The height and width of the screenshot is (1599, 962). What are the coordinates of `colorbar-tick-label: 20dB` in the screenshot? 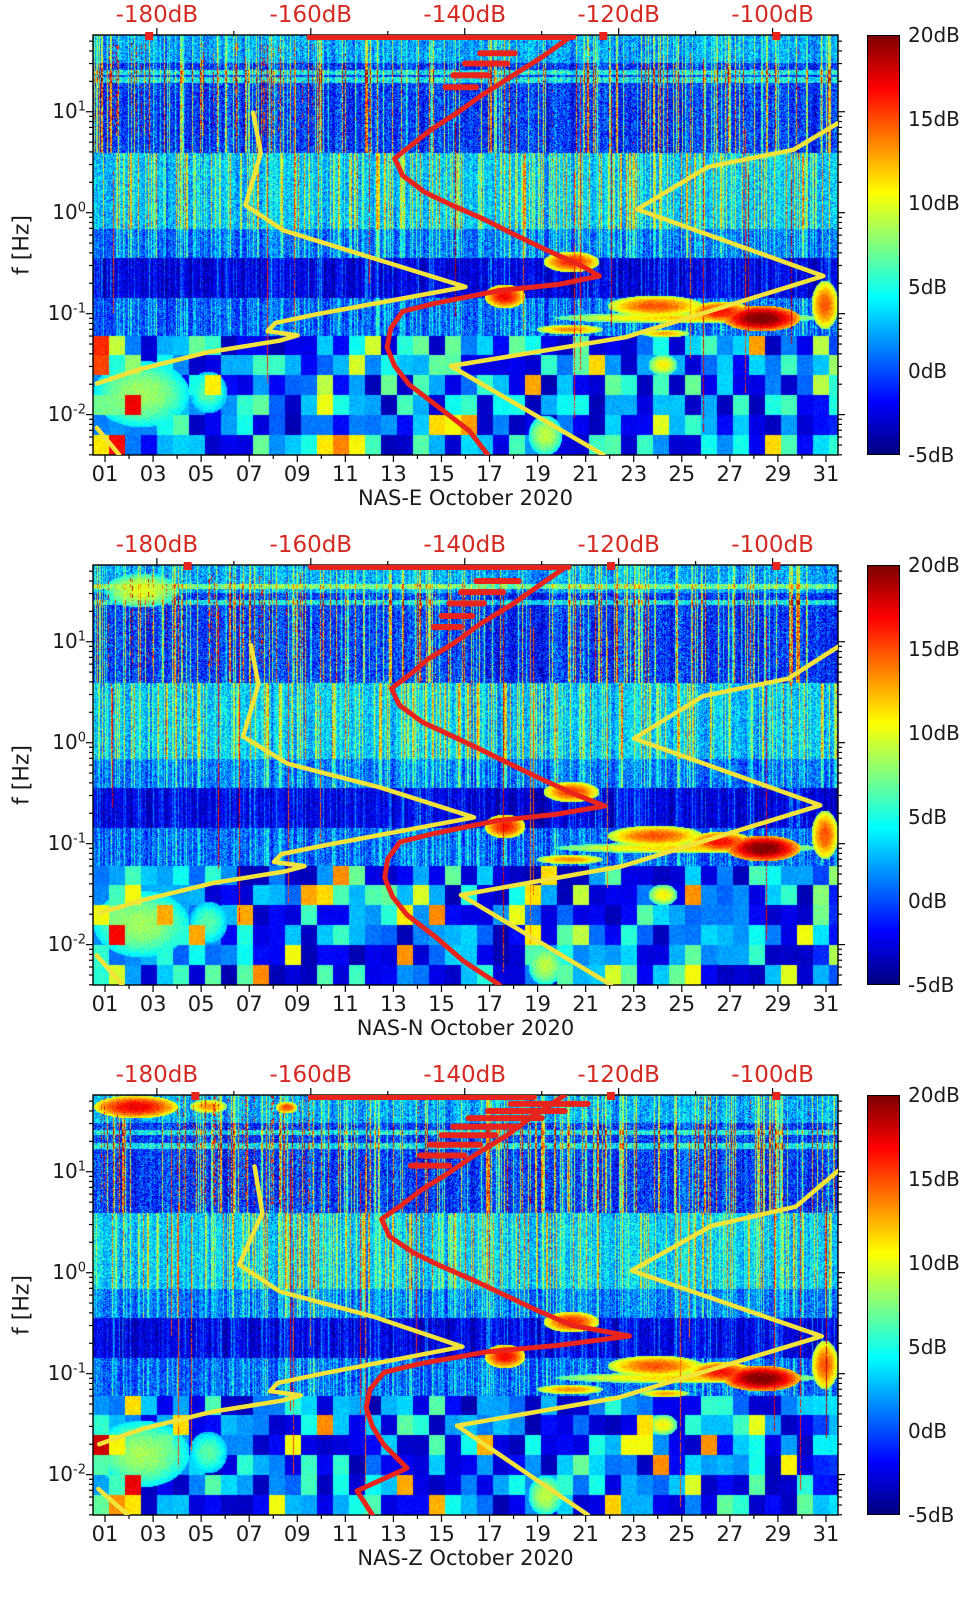 It's located at (934, 1095).